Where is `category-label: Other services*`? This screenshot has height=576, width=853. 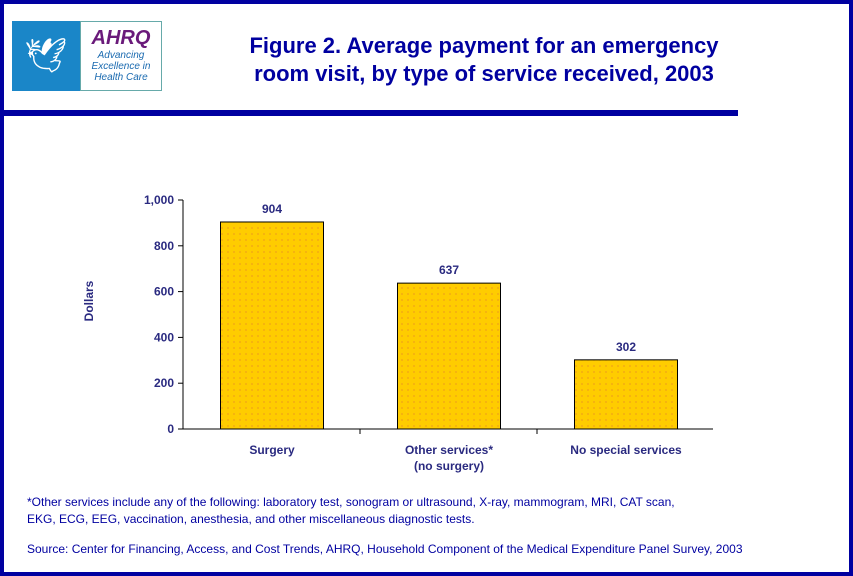
category-label: Other services* is located at coordinates (449, 450).